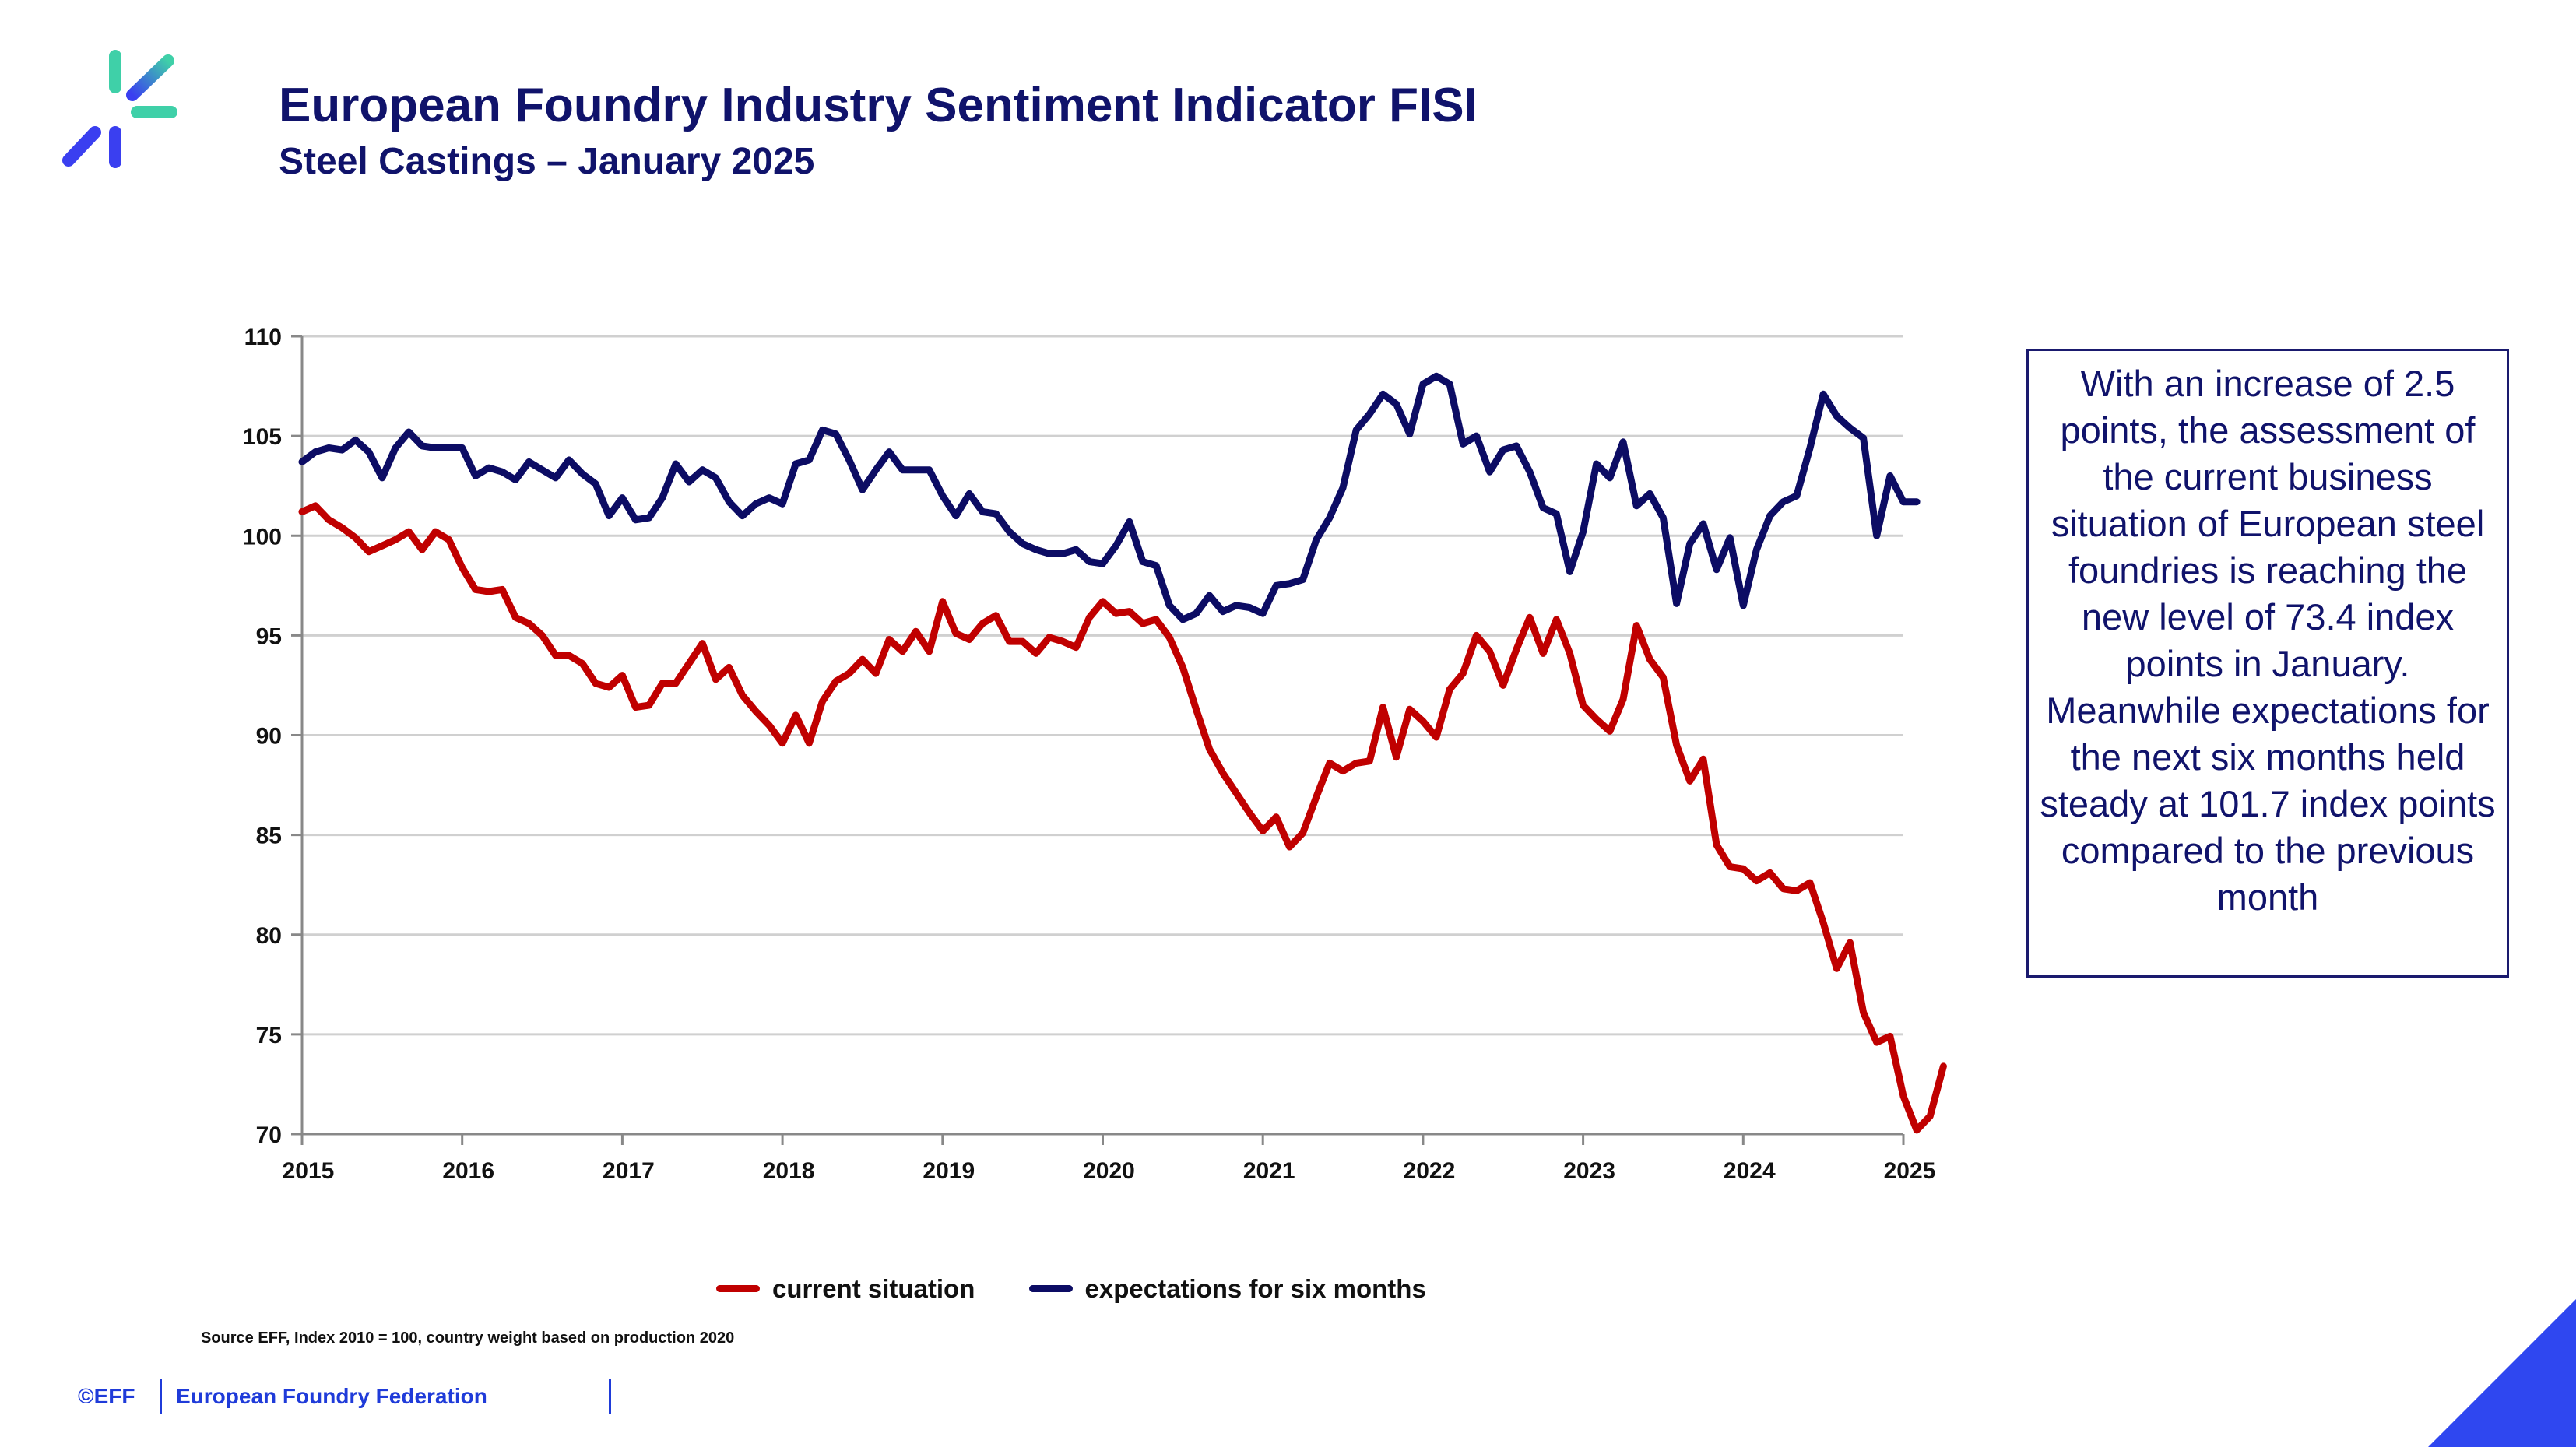 This screenshot has width=2576, height=1447. What do you see at coordinates (1750, 1171) in the screenshot?
I see `x-tick-label: 2024` at bounding box center [1750, 1171].